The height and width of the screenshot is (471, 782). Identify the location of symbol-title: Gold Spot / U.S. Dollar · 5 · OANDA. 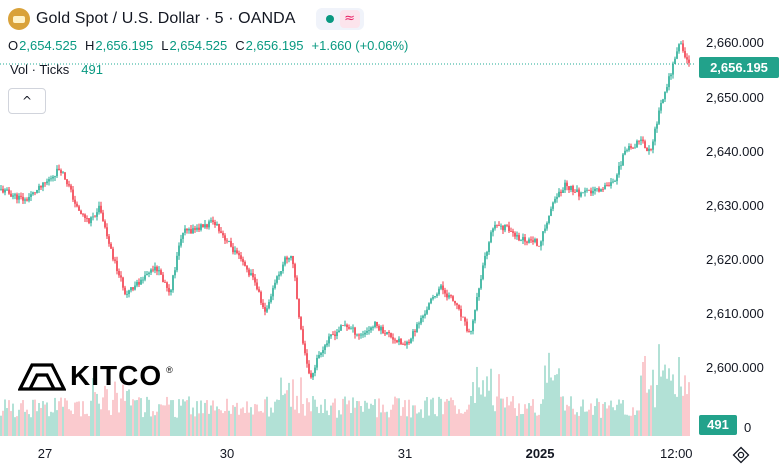
(166, 18).